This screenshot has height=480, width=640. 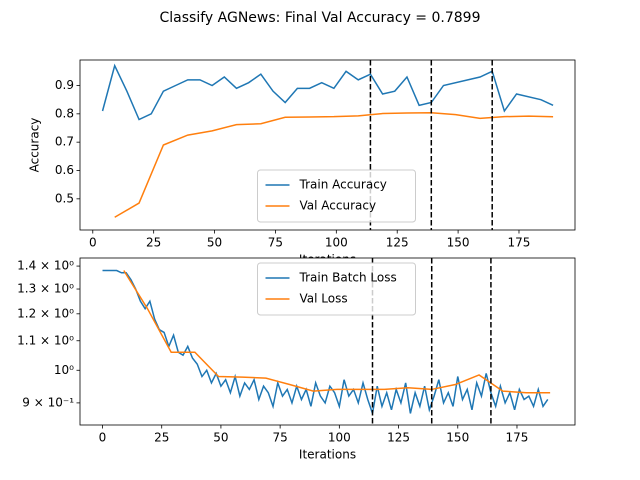 What do you see at coordinates (64, 85) in the screenshot?
I see `y-tick-label: 0.9` at bounding box center [64, 85].